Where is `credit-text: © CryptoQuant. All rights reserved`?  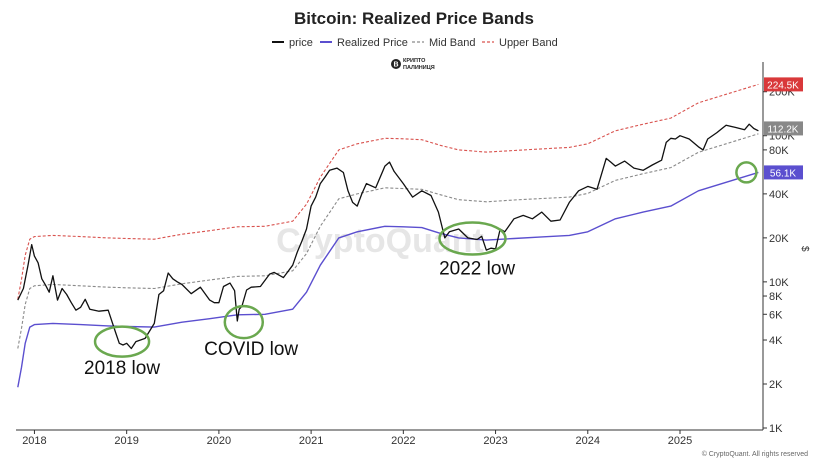 credit-text: © CryptoQuant. All rights reserved is located at coordinates (755, 454).